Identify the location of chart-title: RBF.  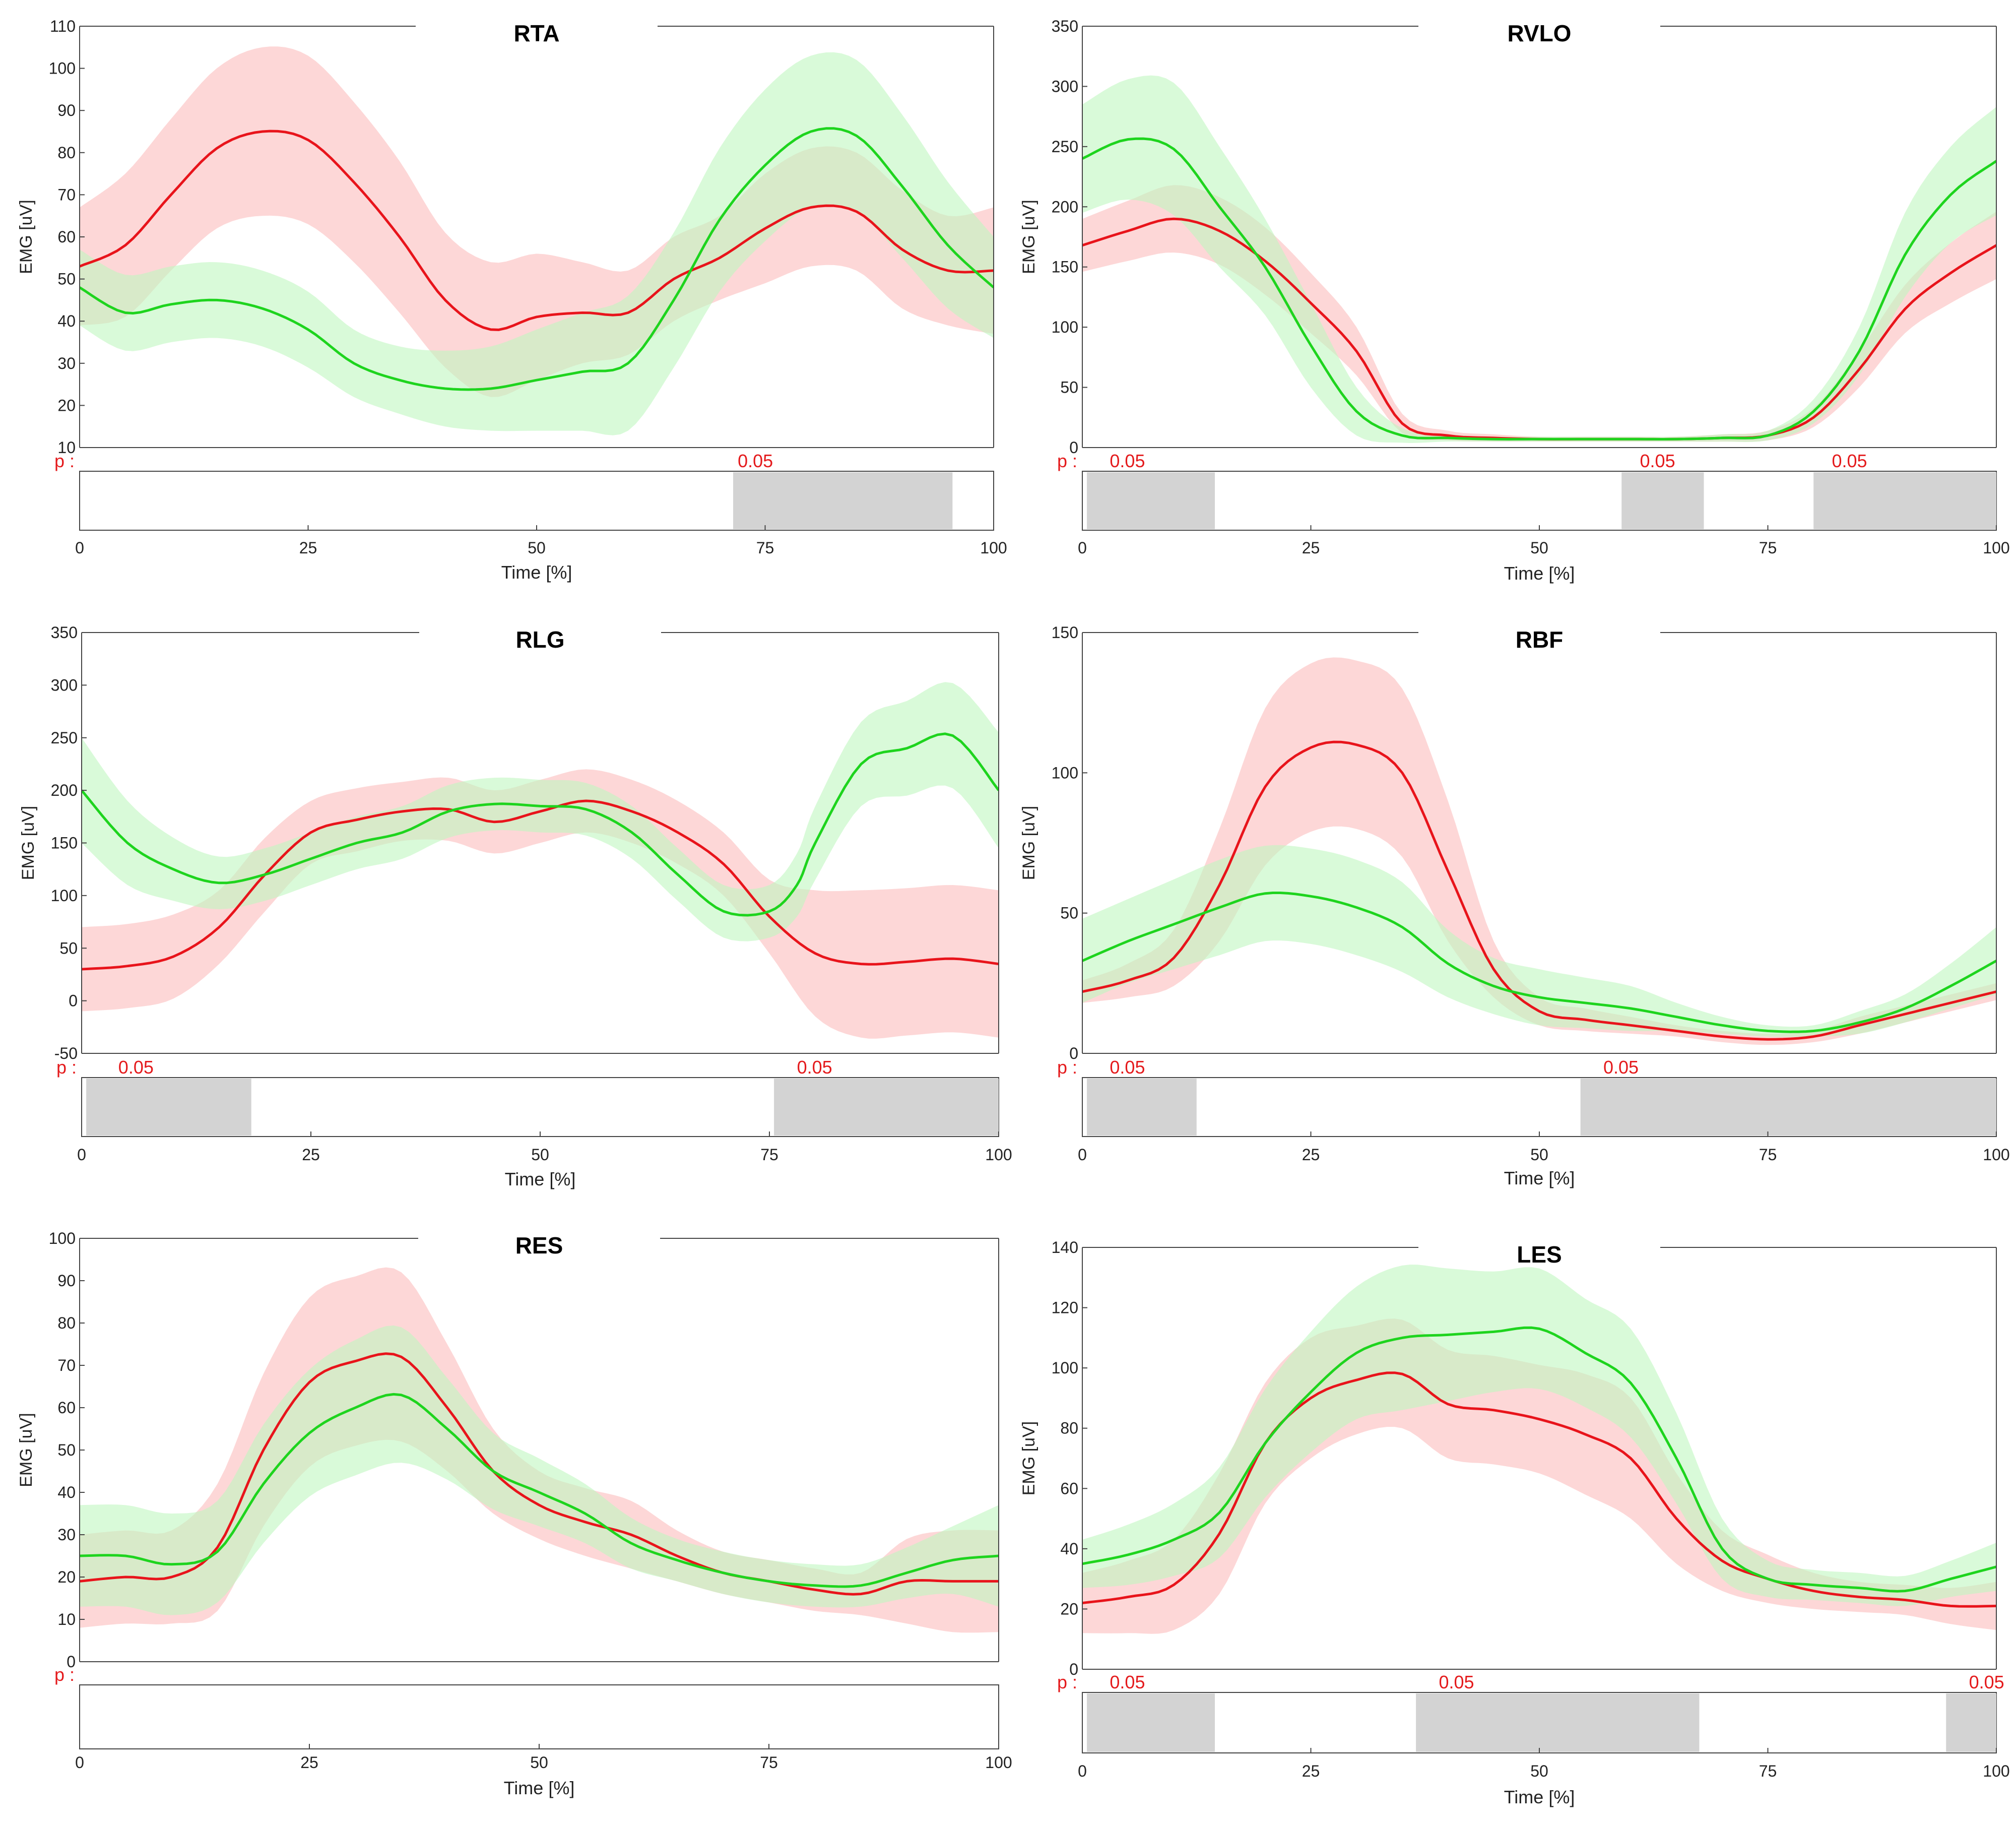
(1540, 639).